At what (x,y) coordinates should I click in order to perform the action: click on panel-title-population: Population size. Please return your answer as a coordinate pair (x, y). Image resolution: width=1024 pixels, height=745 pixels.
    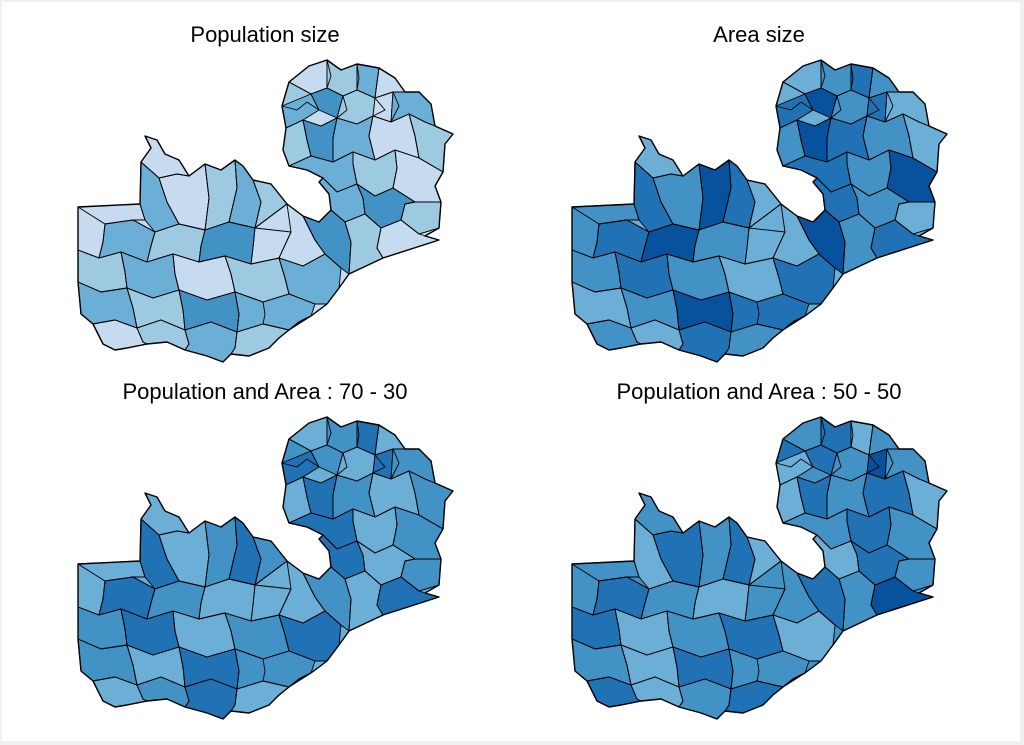
    Looking at the image, I should click on (265, 34).